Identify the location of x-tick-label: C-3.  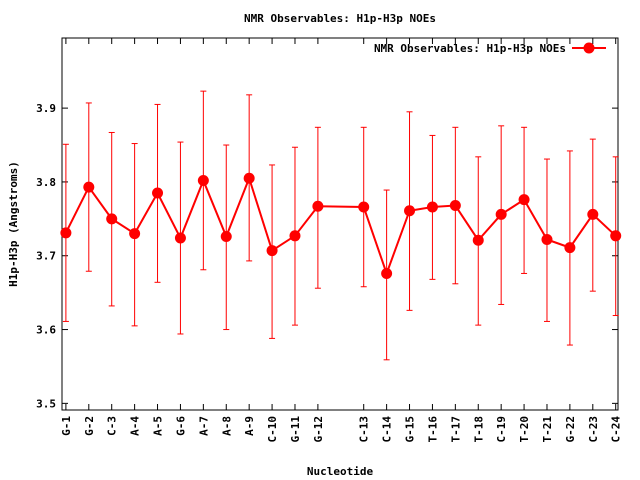
(112, 426).